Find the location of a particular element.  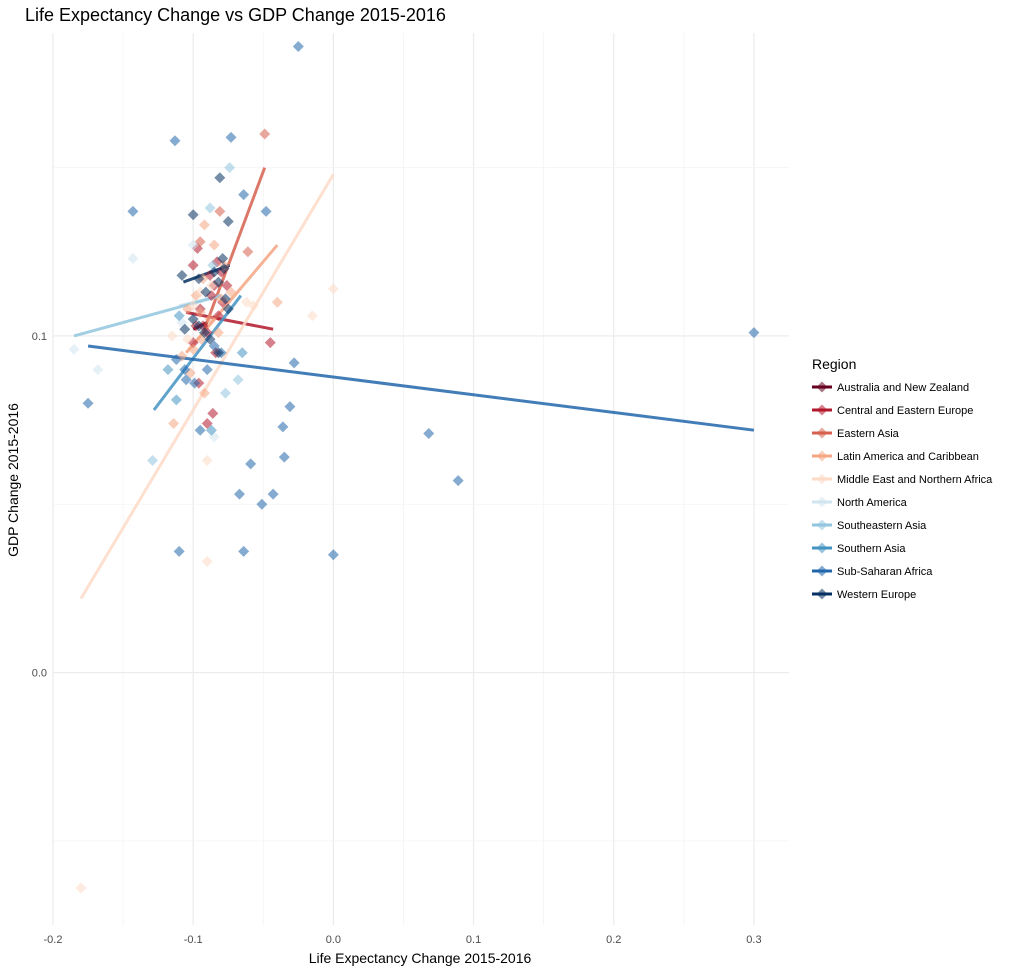

x-tick-label: 0.1 is located at coordinates (473, 940).